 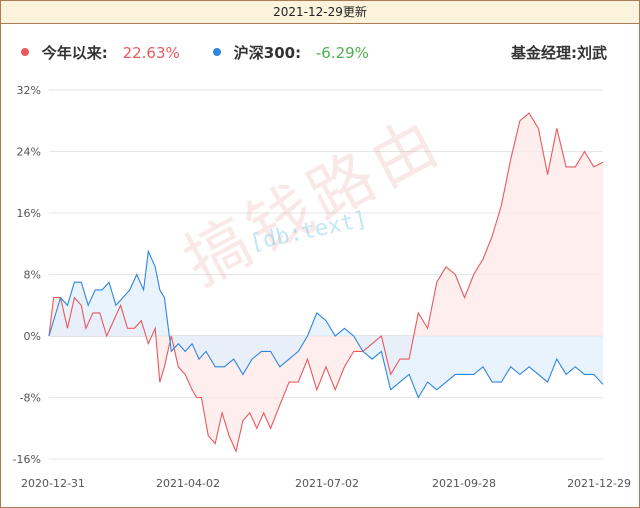 I want to click on legend-item-index: 沪深300: -6.29%, so click(x=291, y=53).